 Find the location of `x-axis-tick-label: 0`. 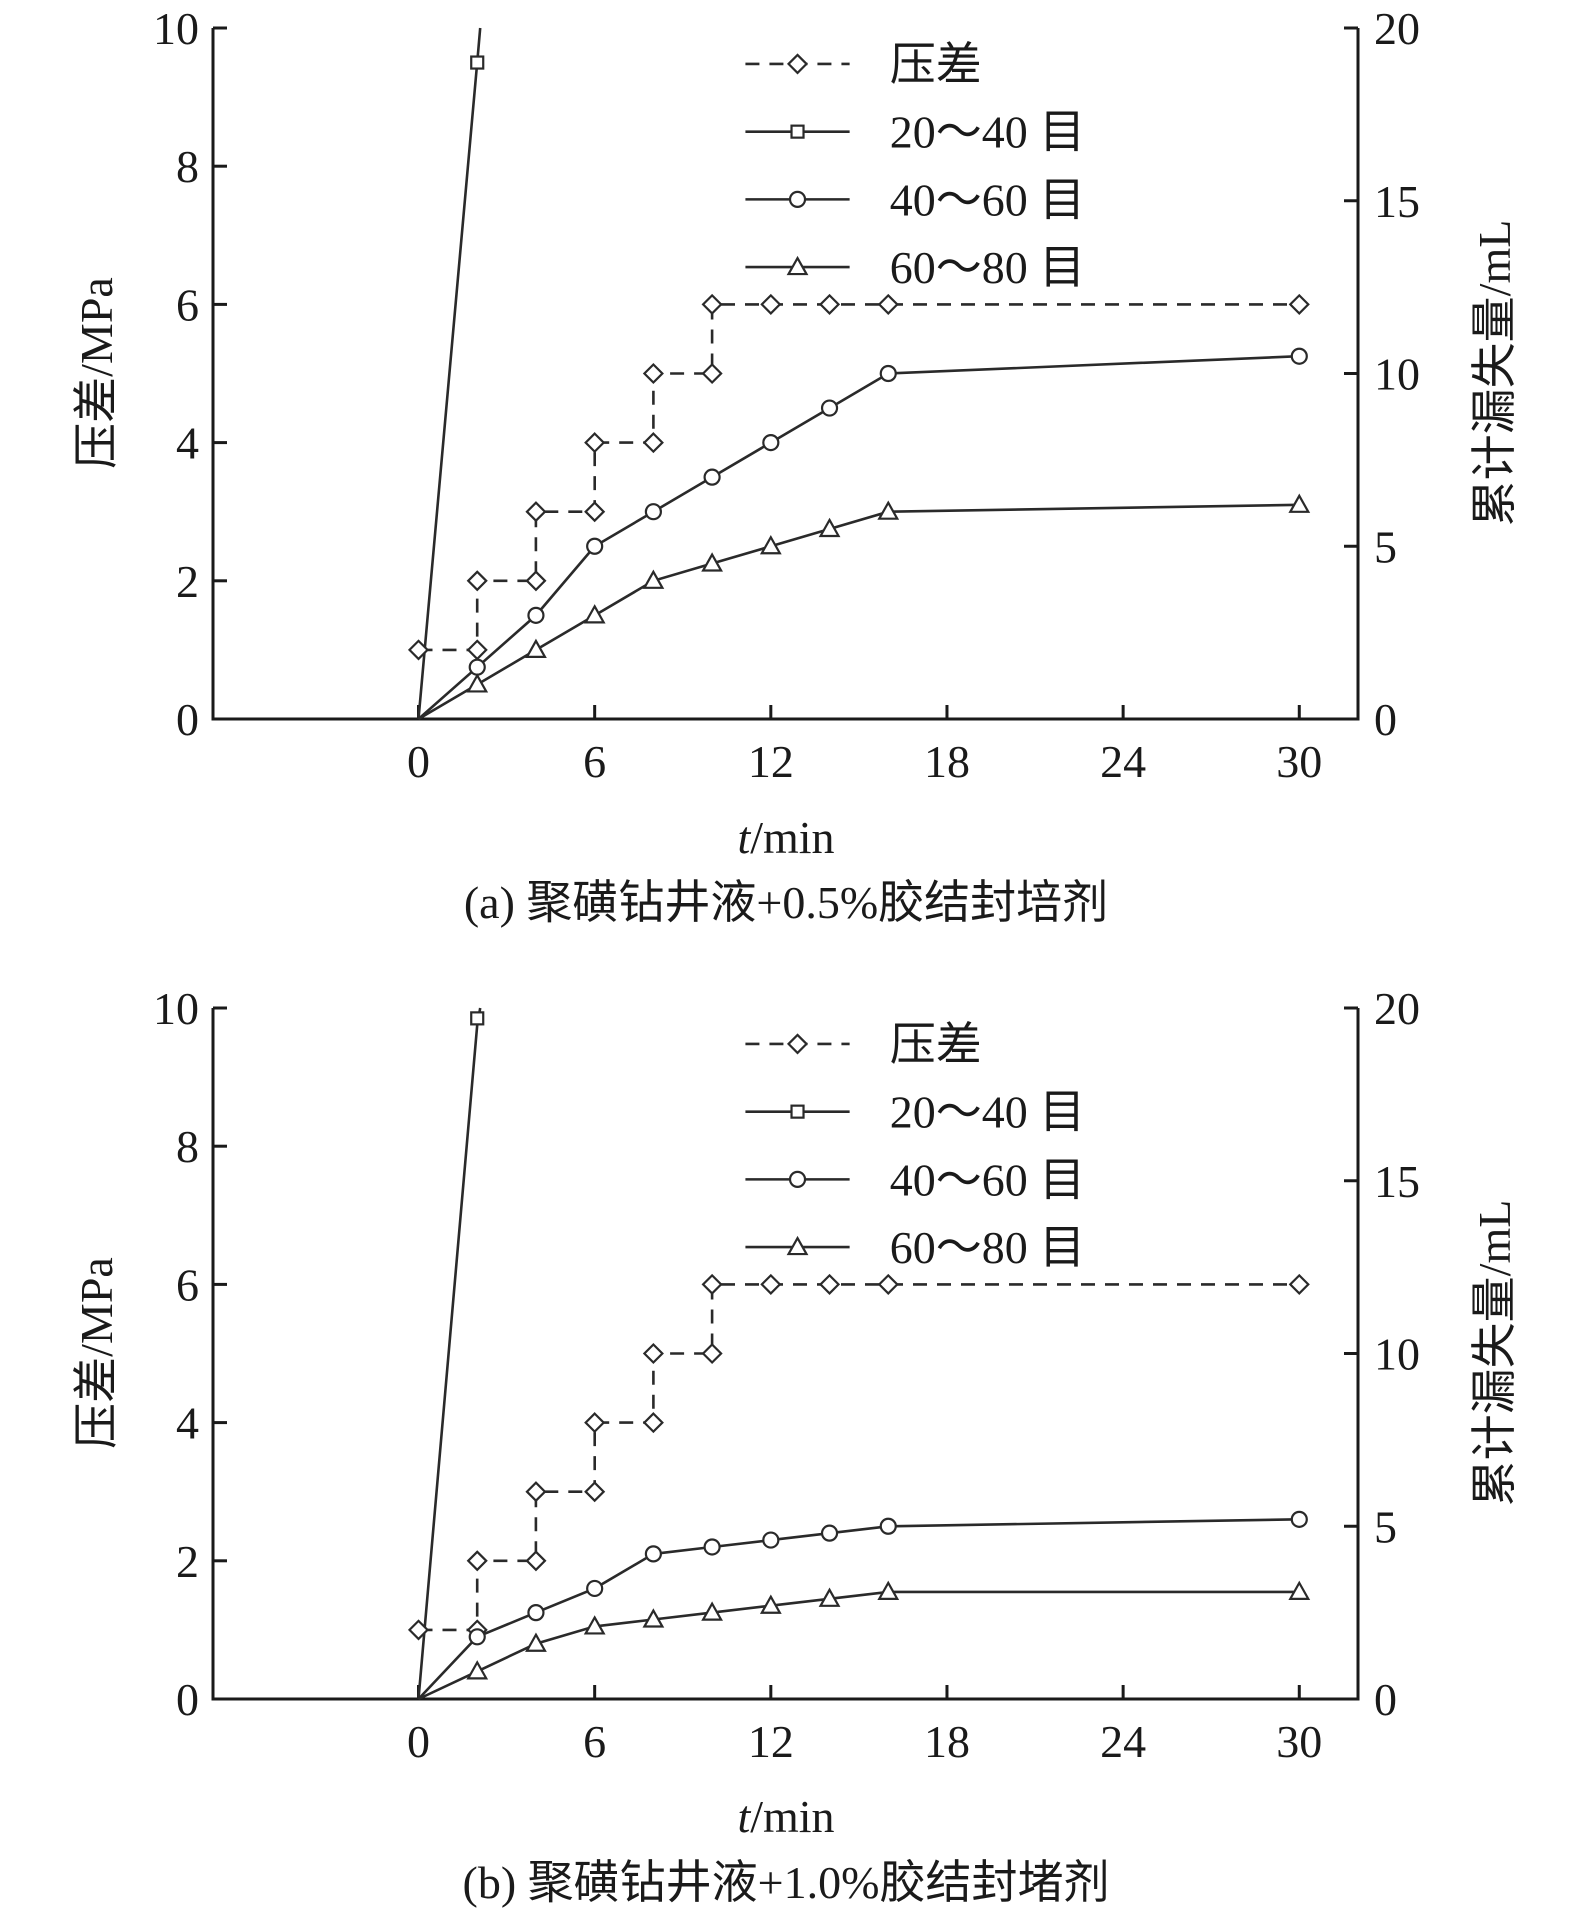

x-axis-tick-label: 0 is located at coordinates (418, 1741).